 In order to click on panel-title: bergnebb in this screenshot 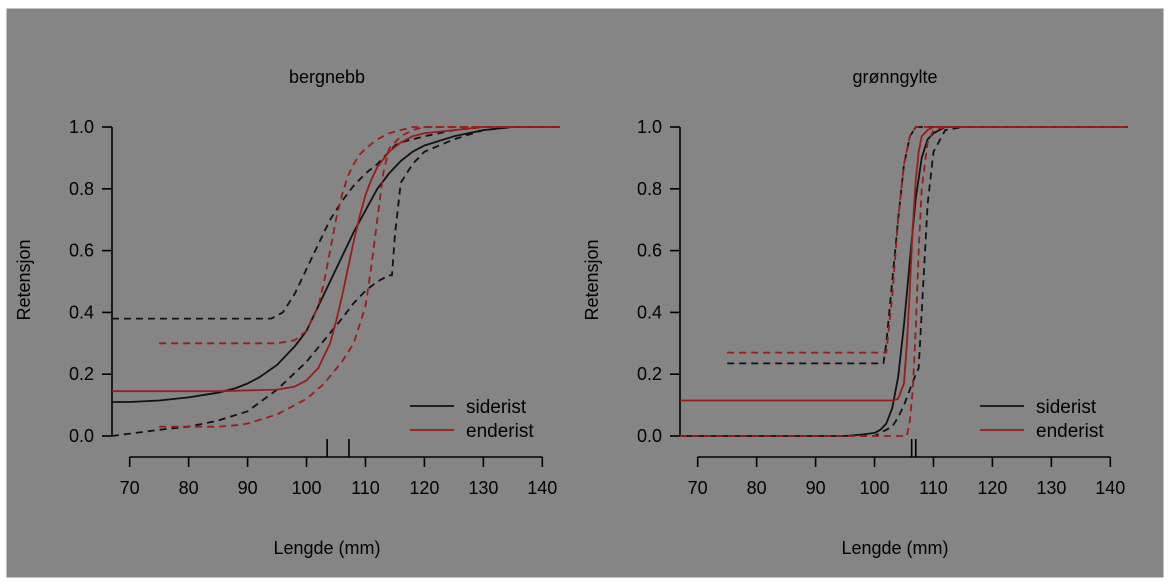, I will do `click(327, 77)`.